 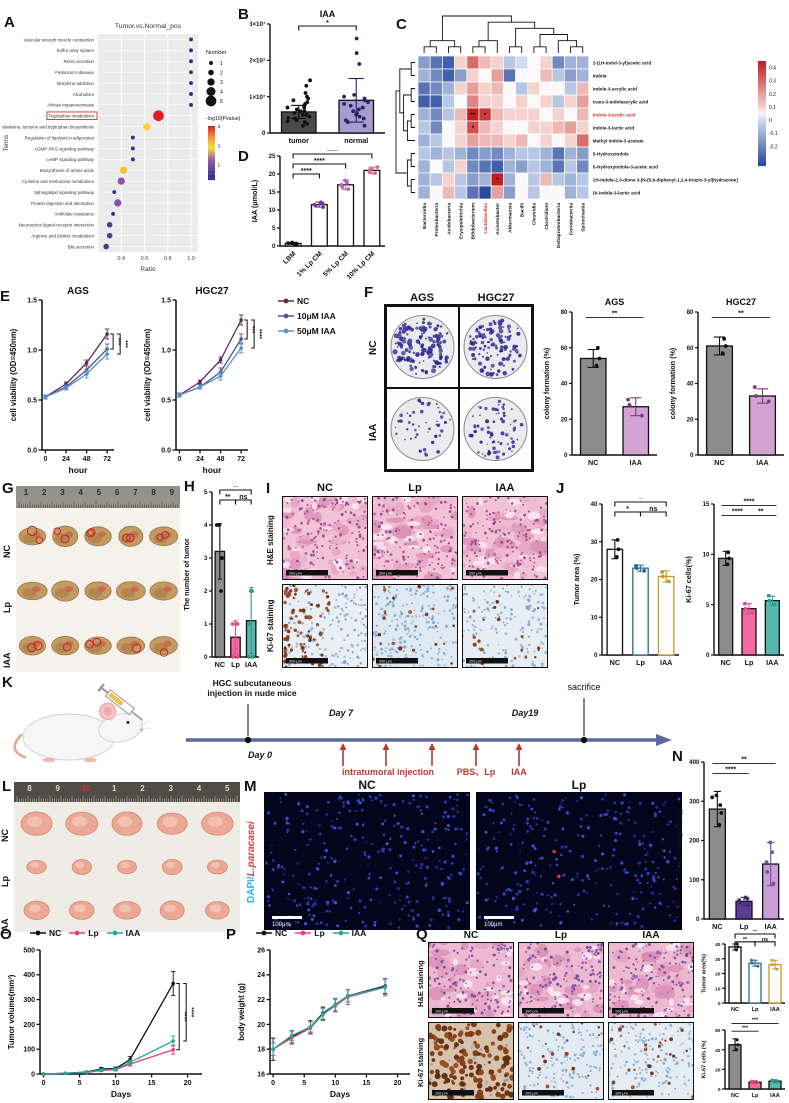 I want to click on svg-text: -log10(Pvalue), so click(x=223, y=119).